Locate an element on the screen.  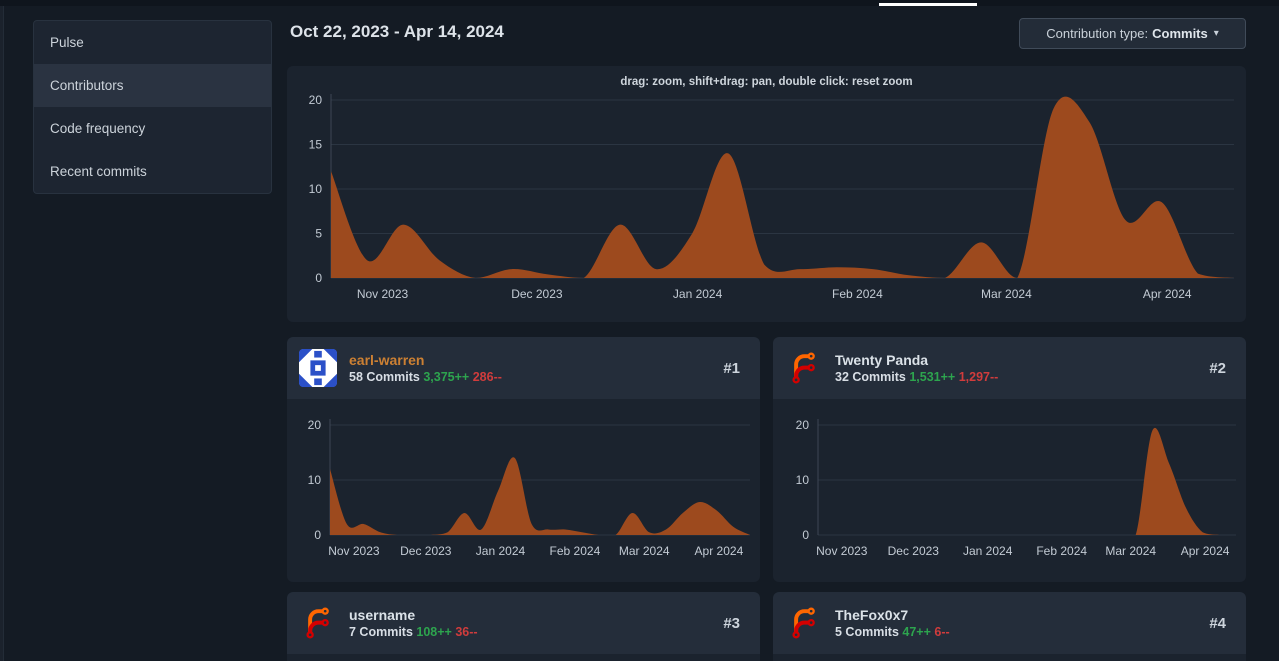
contribution-type-label: Contribution type: is located at coordinates (1097, 33).